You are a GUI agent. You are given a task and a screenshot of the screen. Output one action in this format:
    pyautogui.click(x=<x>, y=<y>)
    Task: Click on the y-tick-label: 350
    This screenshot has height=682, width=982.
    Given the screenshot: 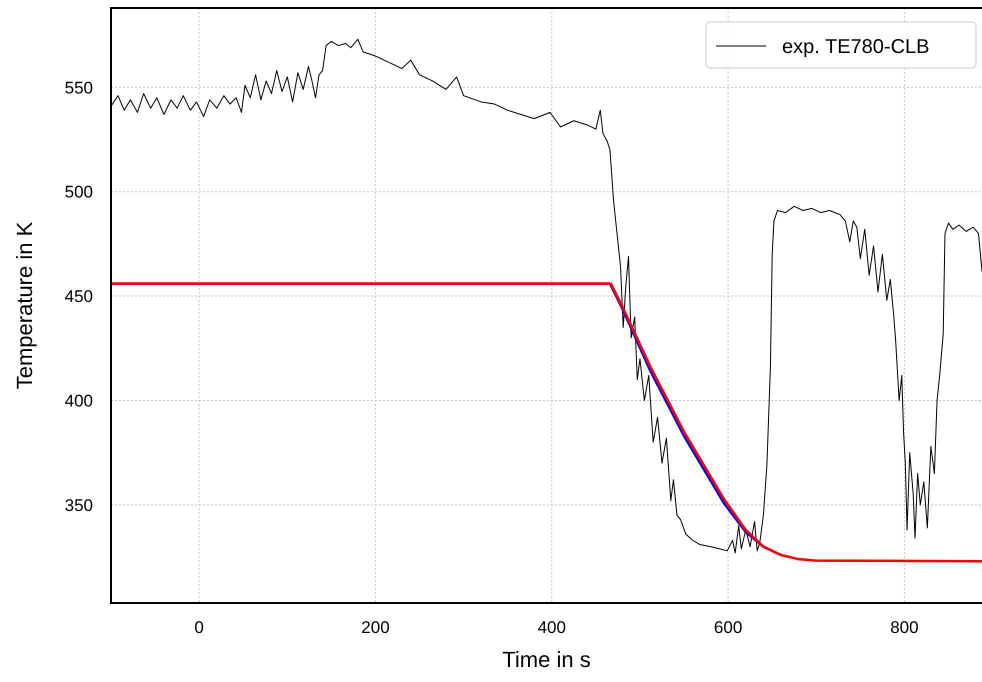 What is the action you would take?
    pyautogui.click(x=78, y=505)
    